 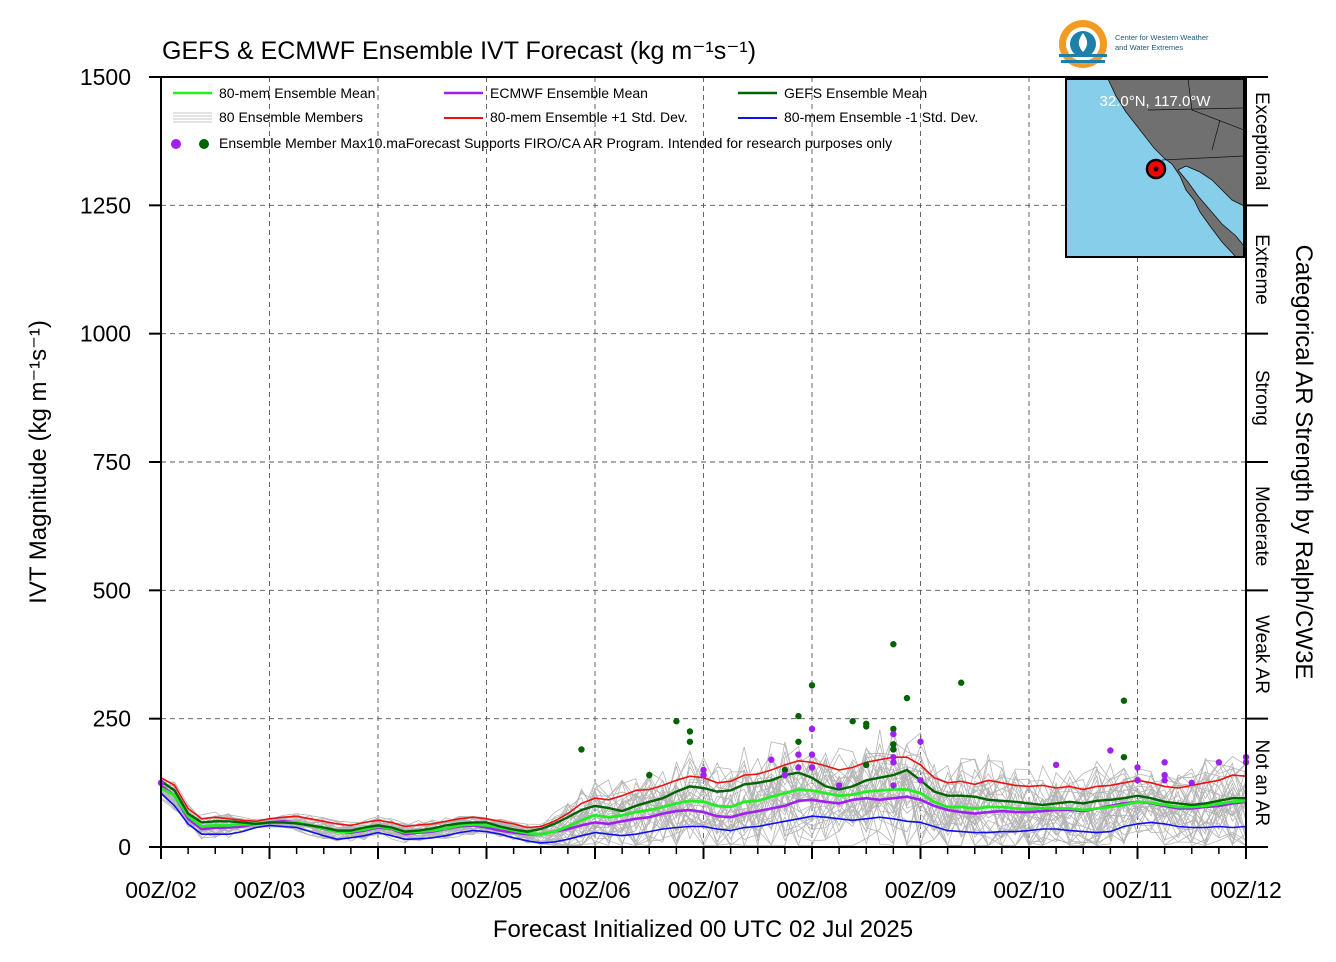 What do you see at coordinates (1261, 141) in the screenshot?
I see `category-label: Exceptional` at bounding box center [1261, 141].